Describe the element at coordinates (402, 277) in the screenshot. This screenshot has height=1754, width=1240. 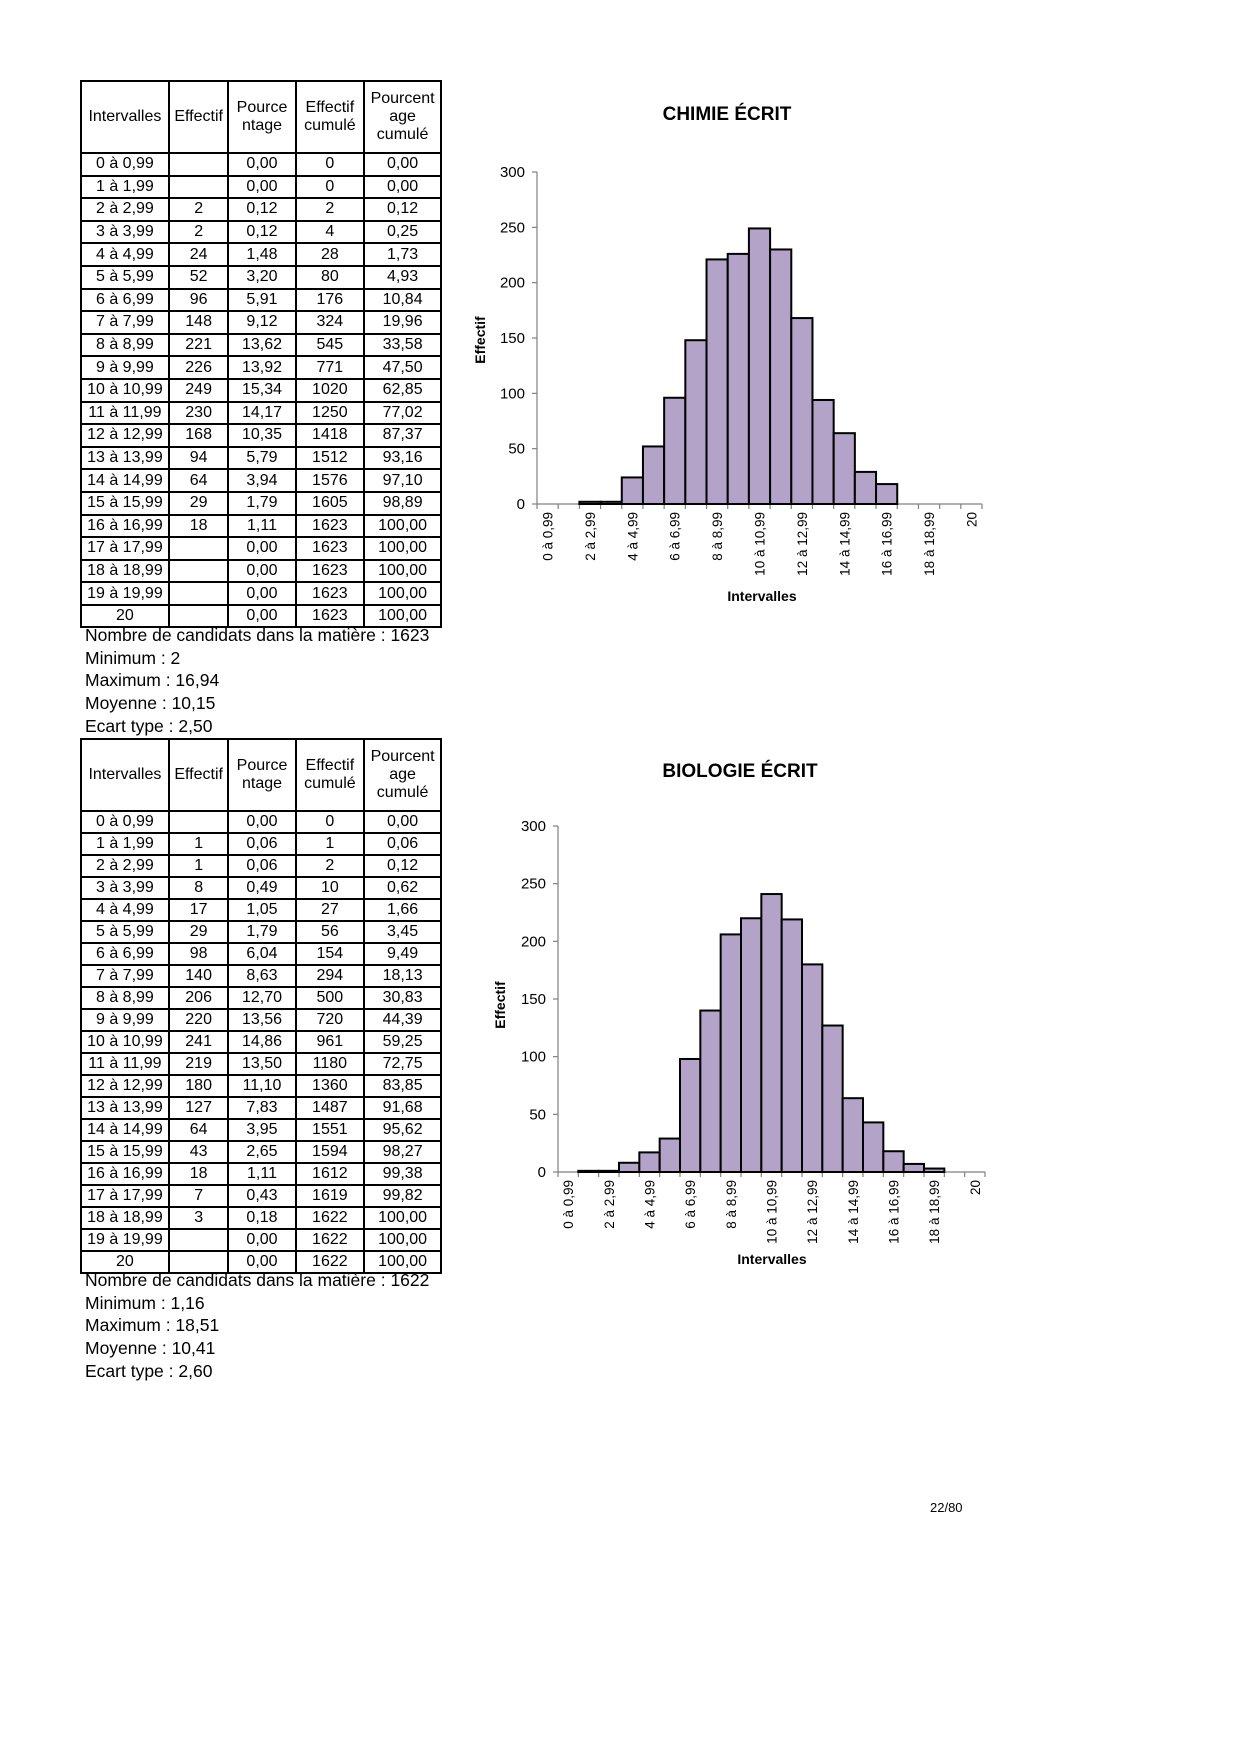
I see `cell-pourcentage-cumule: 4,93` at that location.